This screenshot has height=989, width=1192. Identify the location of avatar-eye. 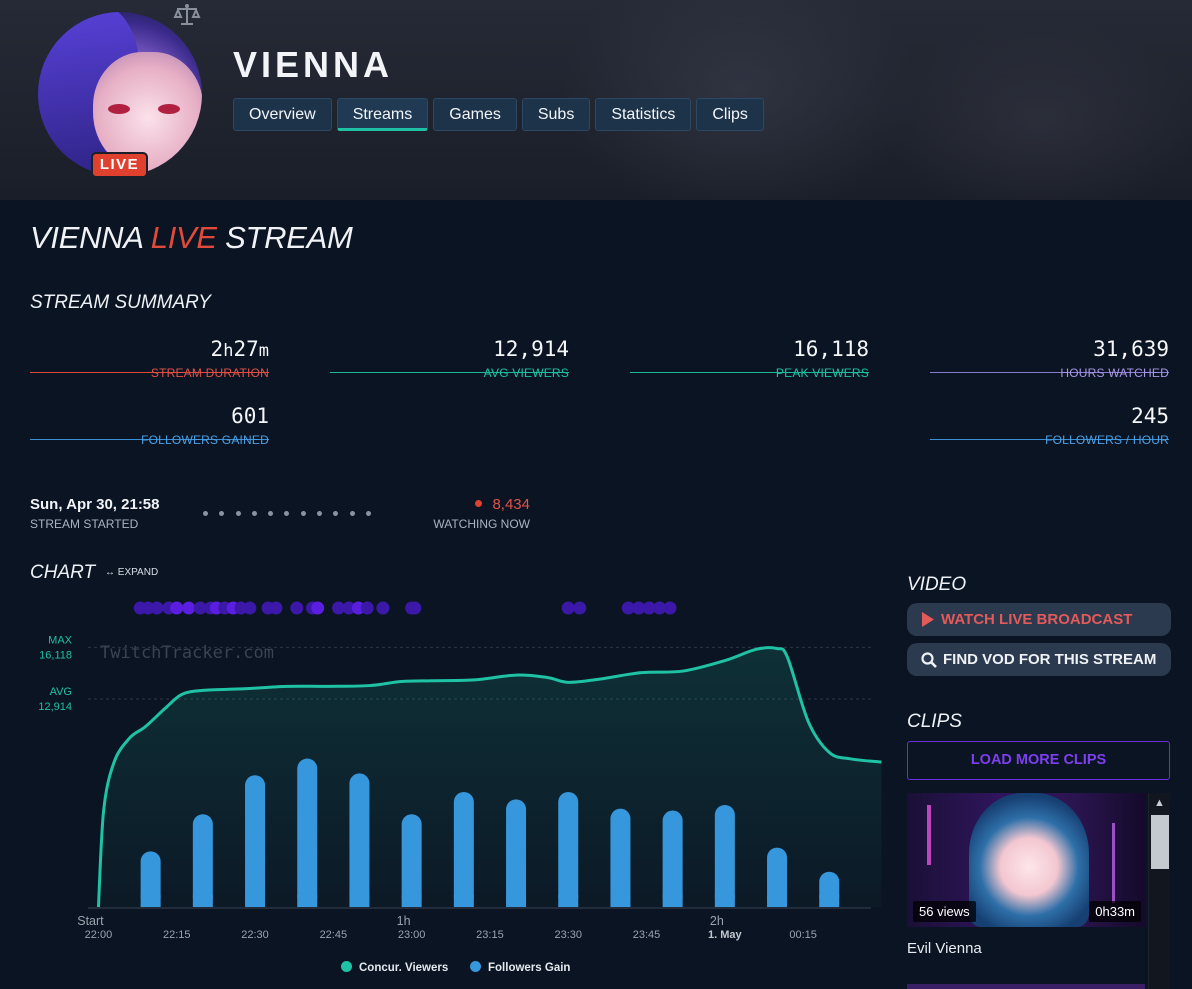
(119, 109).